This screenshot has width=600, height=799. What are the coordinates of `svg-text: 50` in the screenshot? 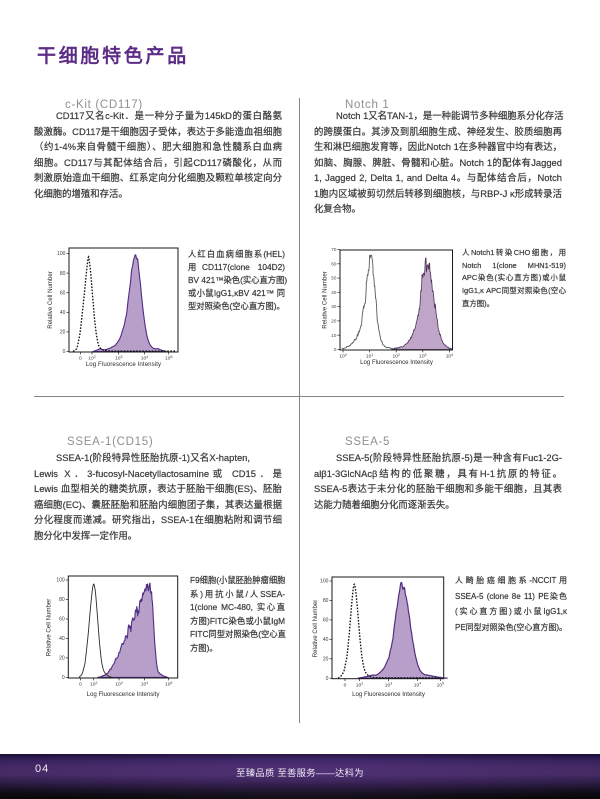 It's located at (334, 278).